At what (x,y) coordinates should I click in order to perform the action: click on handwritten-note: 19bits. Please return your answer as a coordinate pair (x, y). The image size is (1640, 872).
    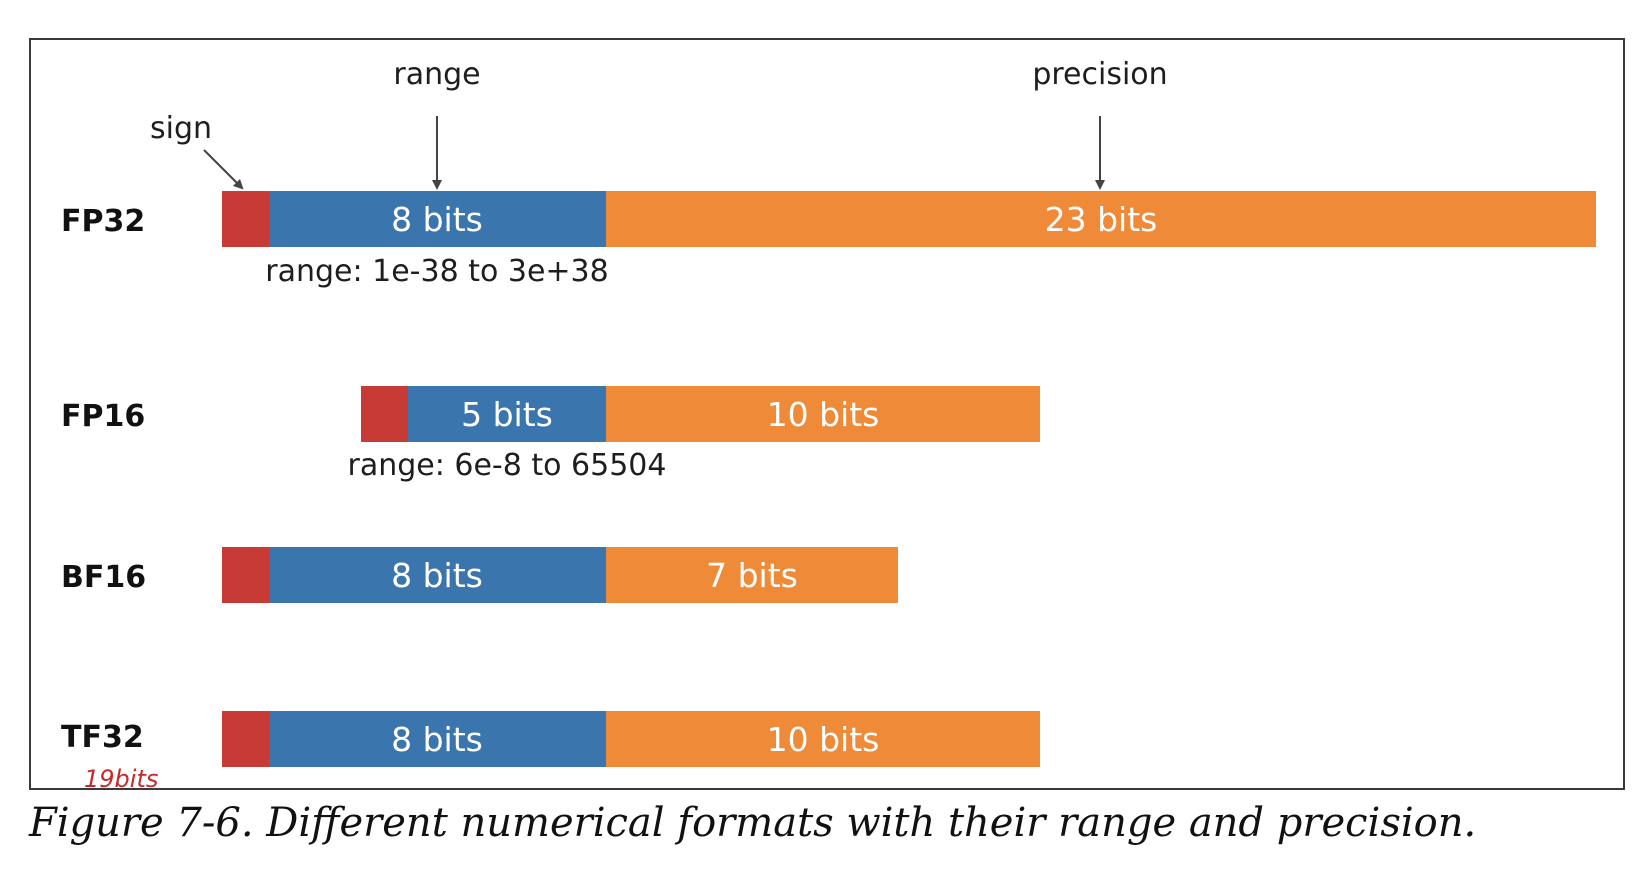
    Looking at the image, I should click on (121, 779).